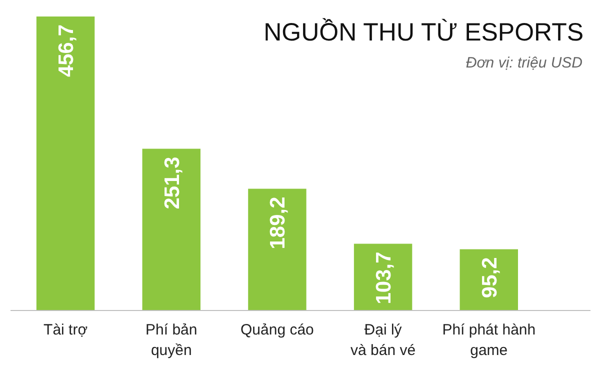  What do you see at coordinates (383, 340) in the screenshot?
I see `x-tick-label: Đại lý và bán vé` at bounding box center [383, 340].